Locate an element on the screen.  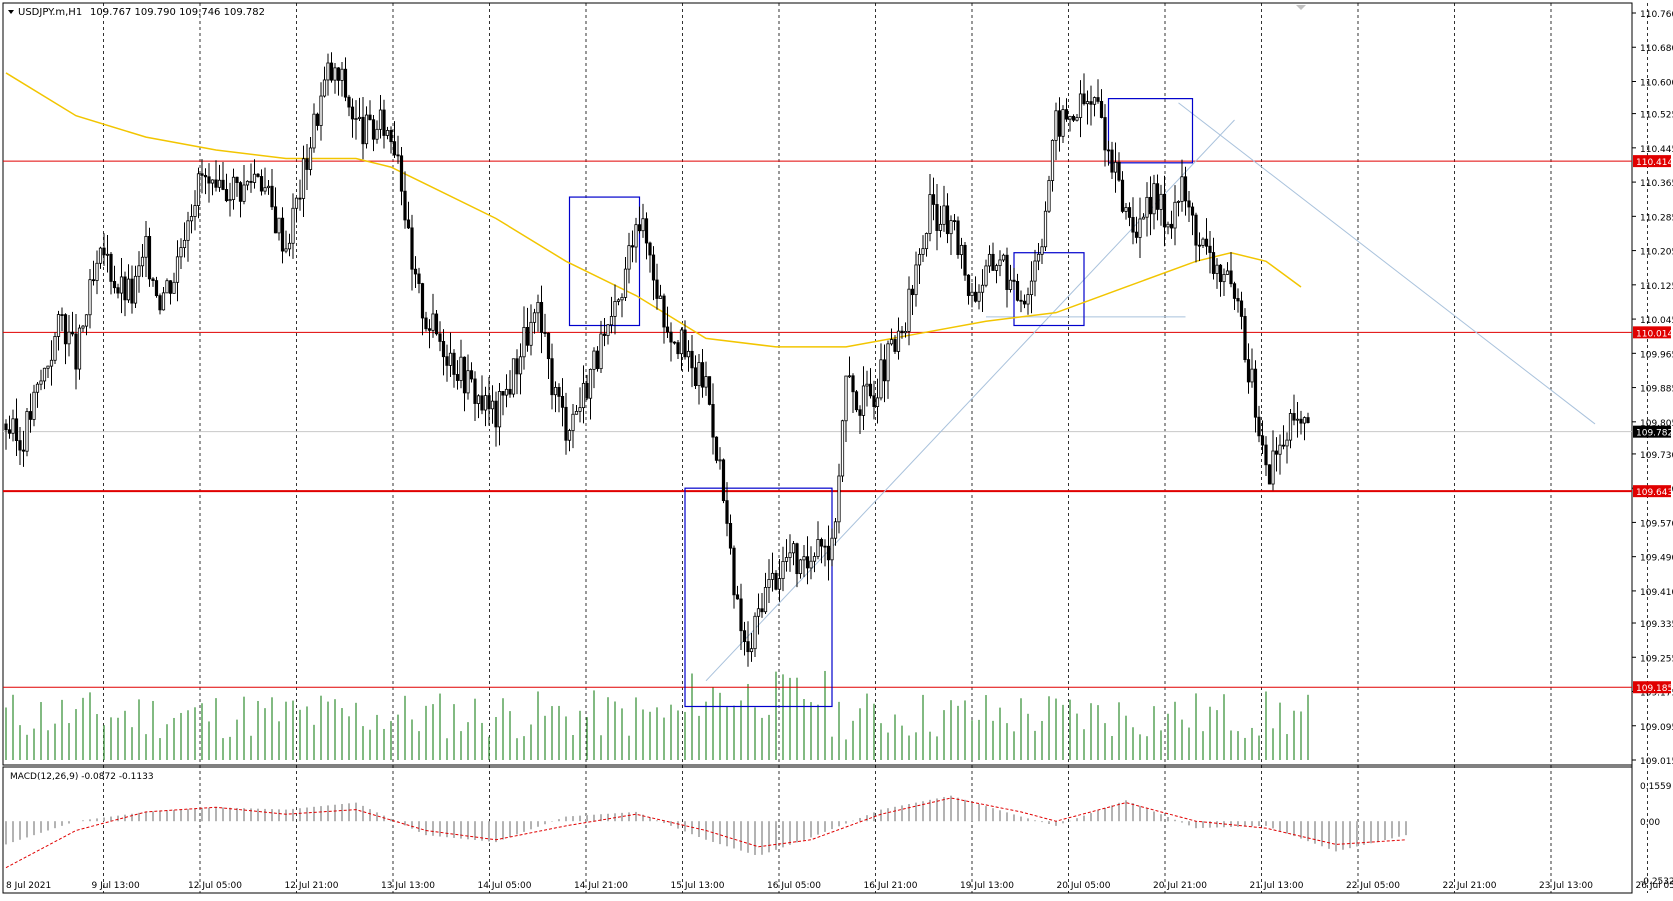
current-price-tag-label: 109.782 is located at coordinates (1654, 434).